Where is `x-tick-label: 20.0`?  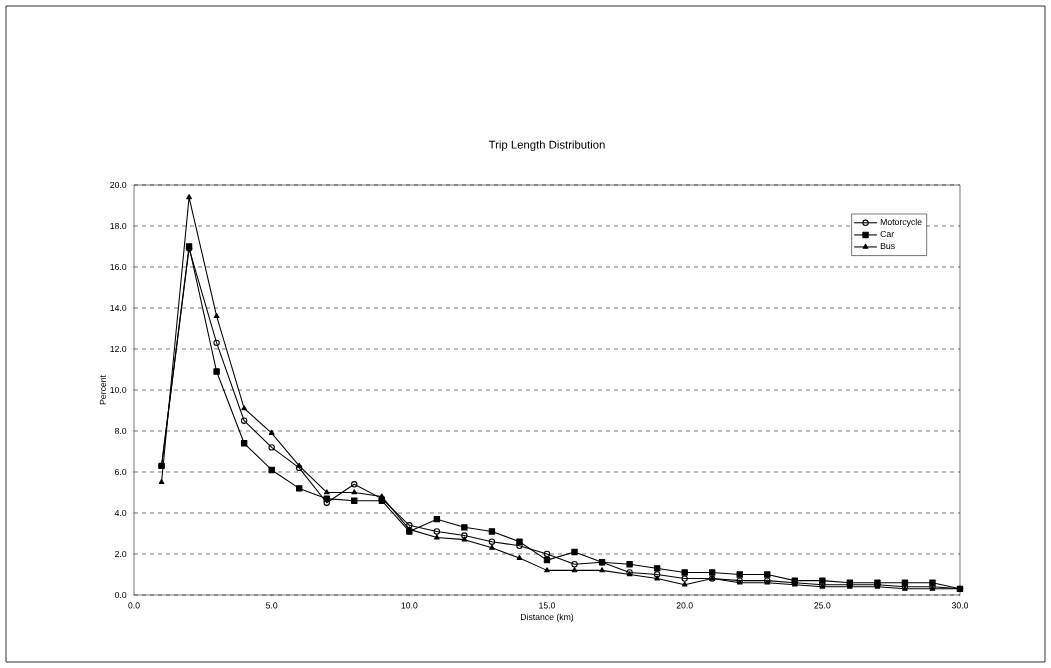
x-tick-label: 20.0 is located at coordinates (684, 605).